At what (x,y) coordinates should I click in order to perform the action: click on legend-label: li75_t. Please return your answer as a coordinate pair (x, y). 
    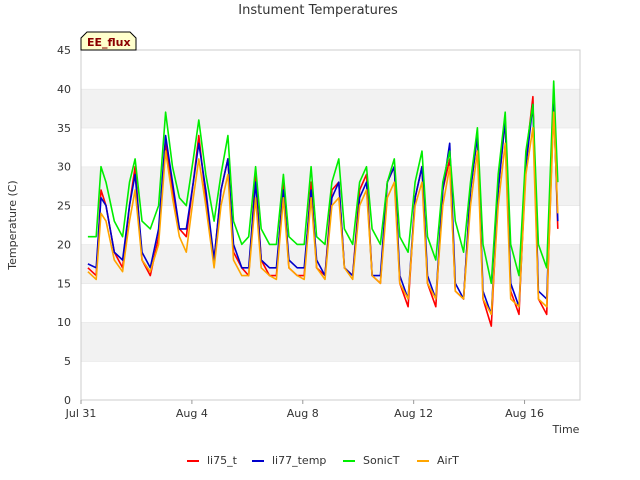
    Looking at the image, I should click on (222, 460).